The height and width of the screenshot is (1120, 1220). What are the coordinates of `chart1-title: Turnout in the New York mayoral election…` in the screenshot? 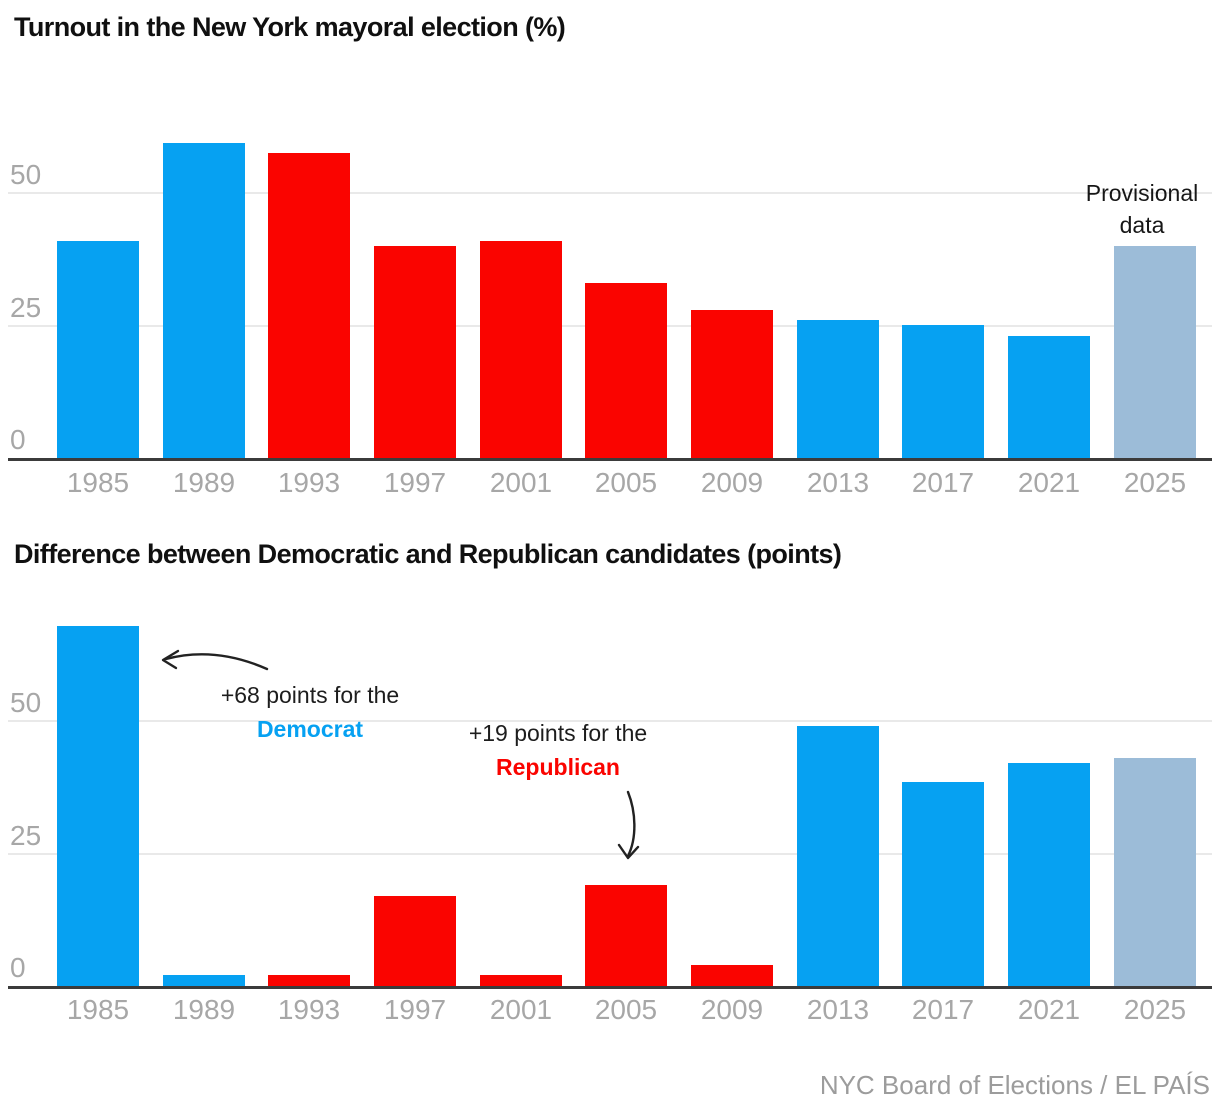 It's located at (290, 27).